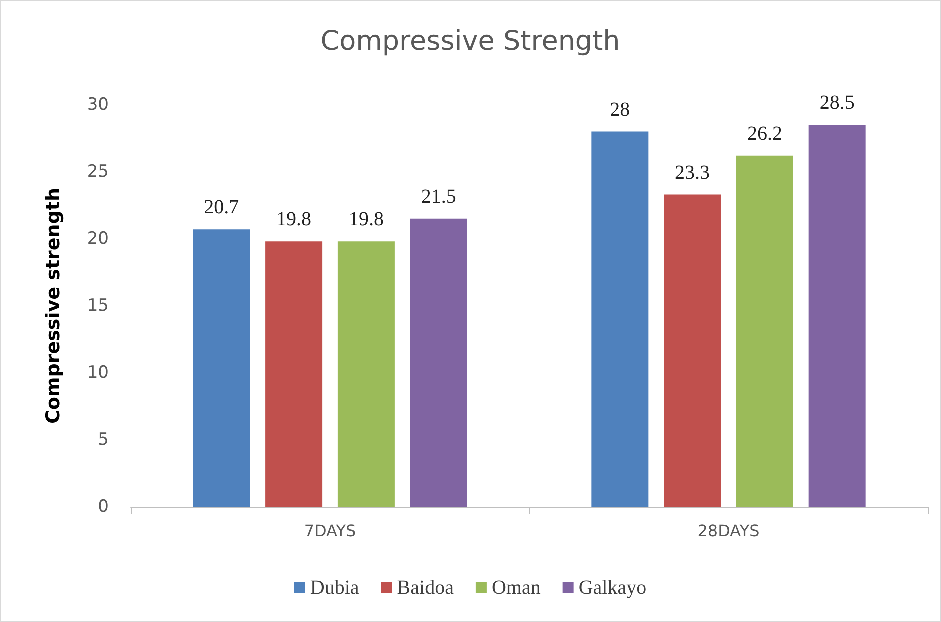 Image resolution: width=941 pixels, height=622 pixels. I want to click on data-label: 26.2, so click(764, 133).